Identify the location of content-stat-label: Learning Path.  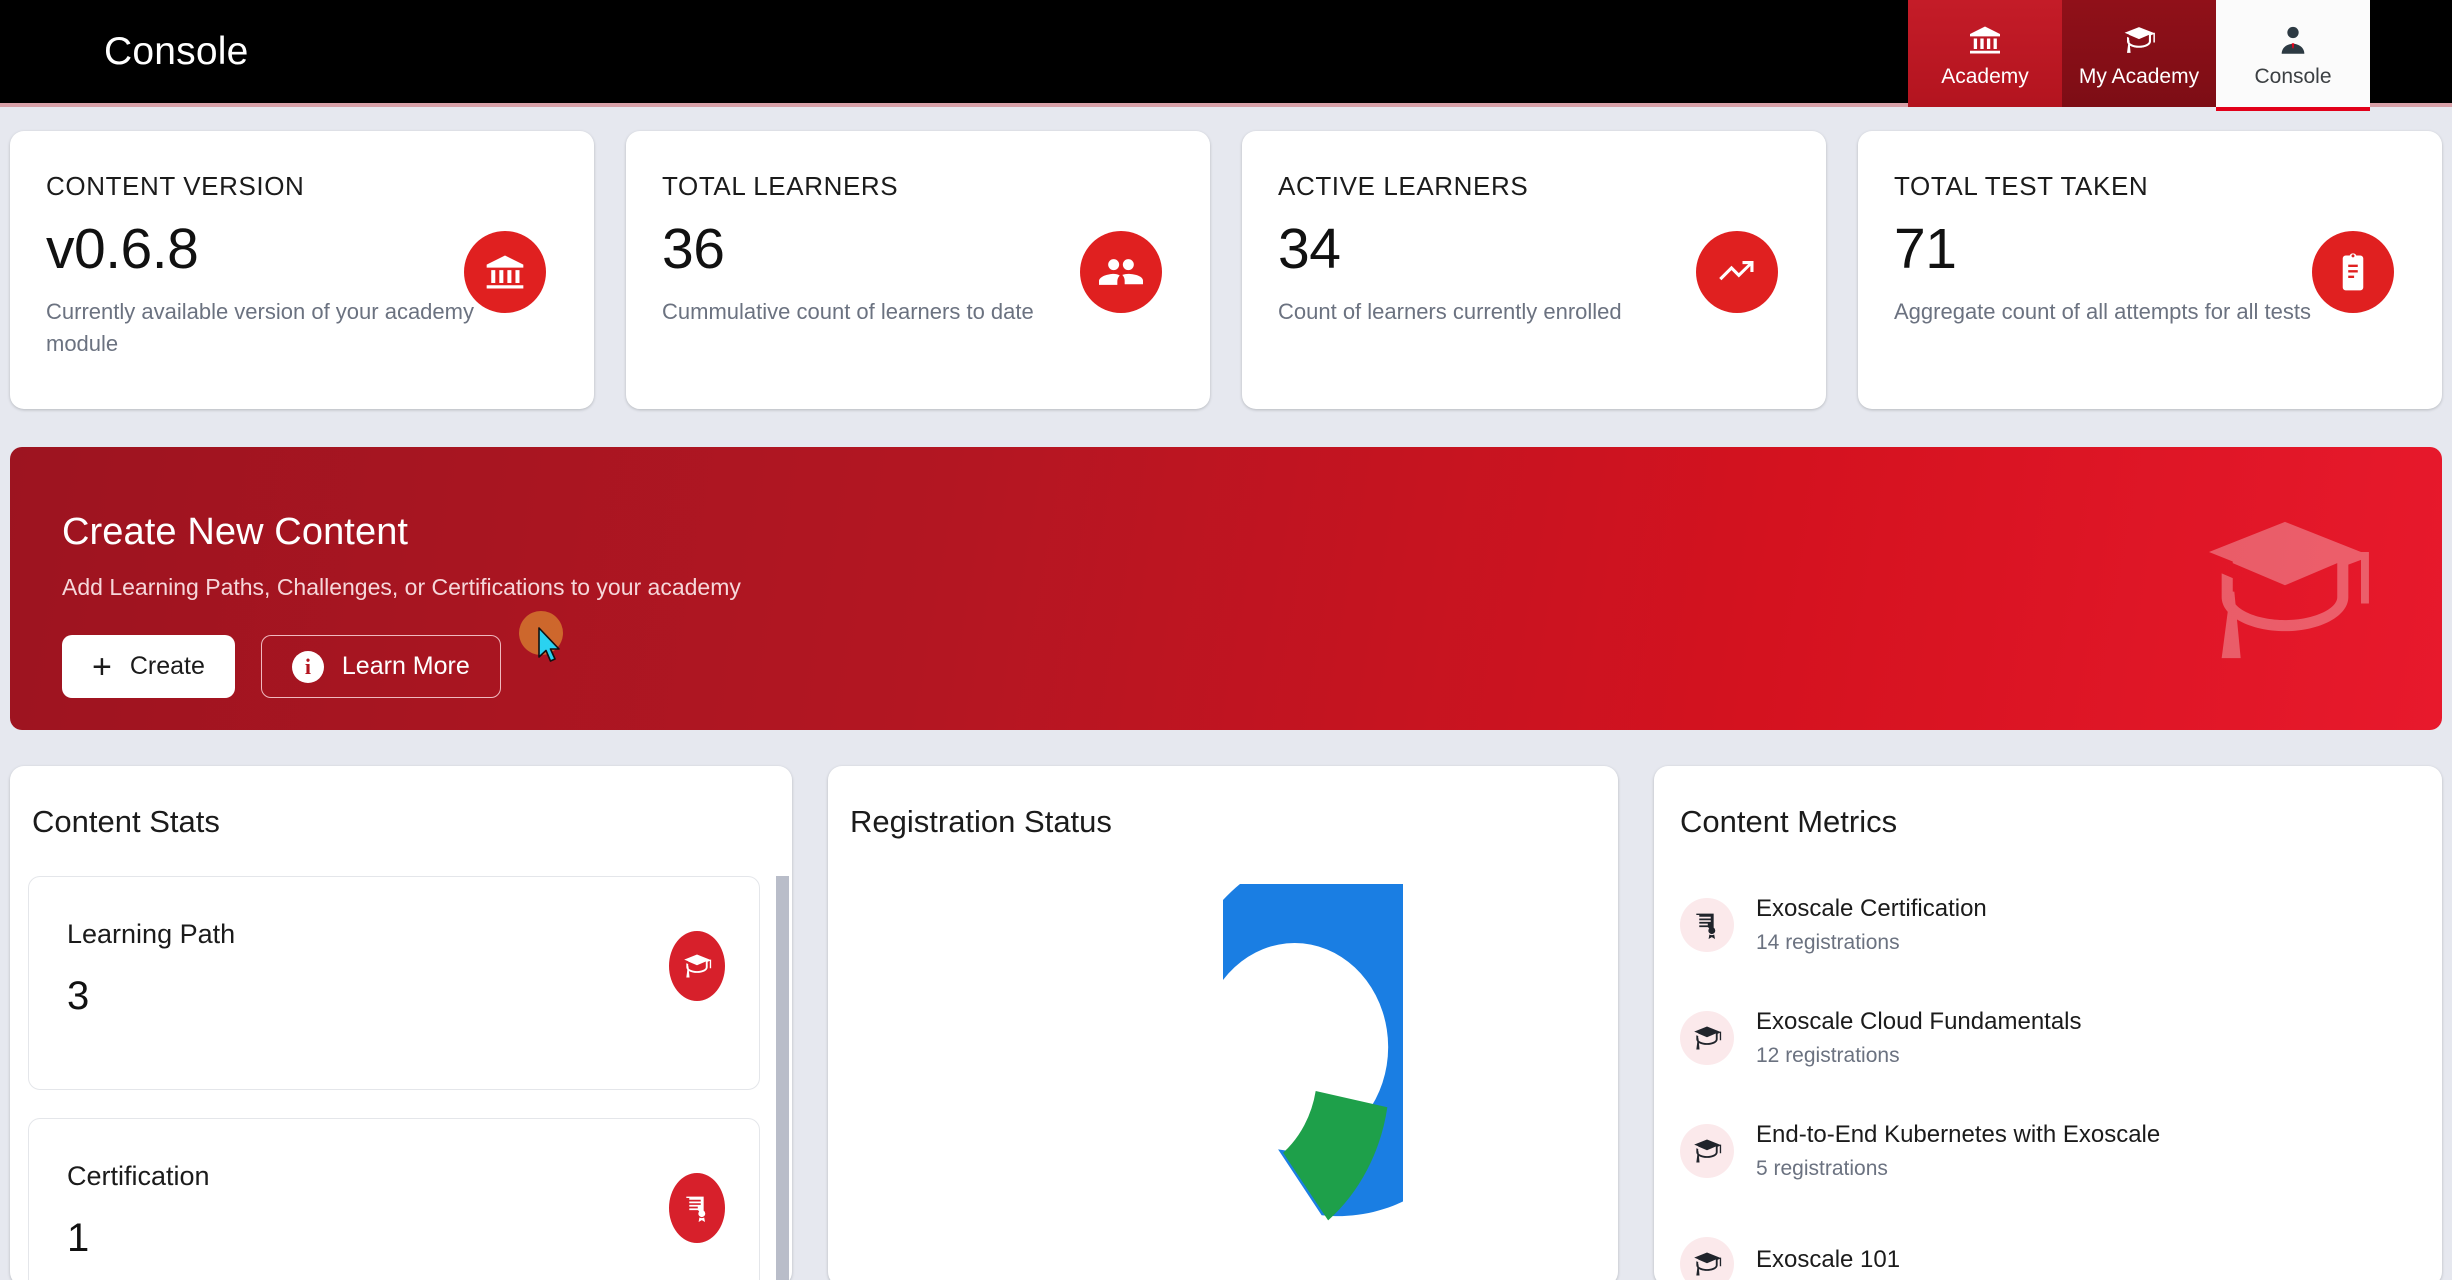
(151, 934).